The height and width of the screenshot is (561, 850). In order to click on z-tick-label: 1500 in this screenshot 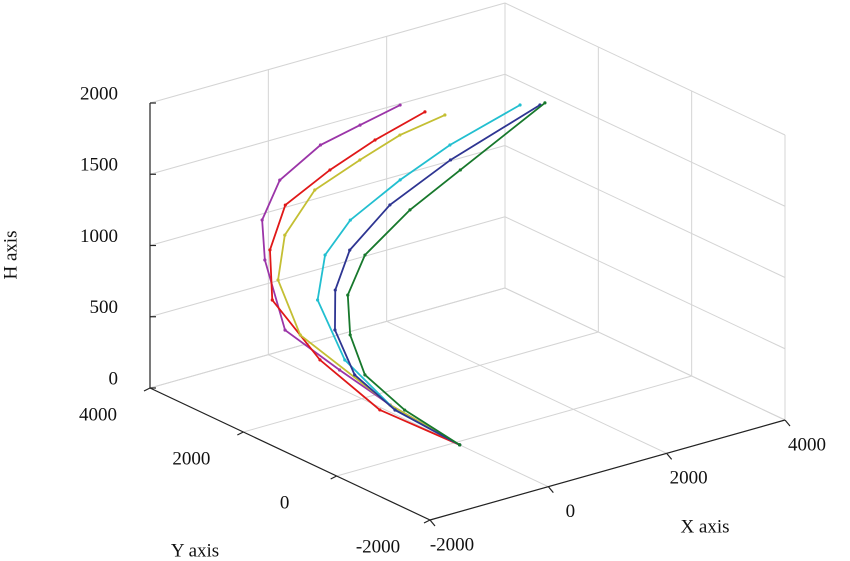, I will do `click(99, 165)`.